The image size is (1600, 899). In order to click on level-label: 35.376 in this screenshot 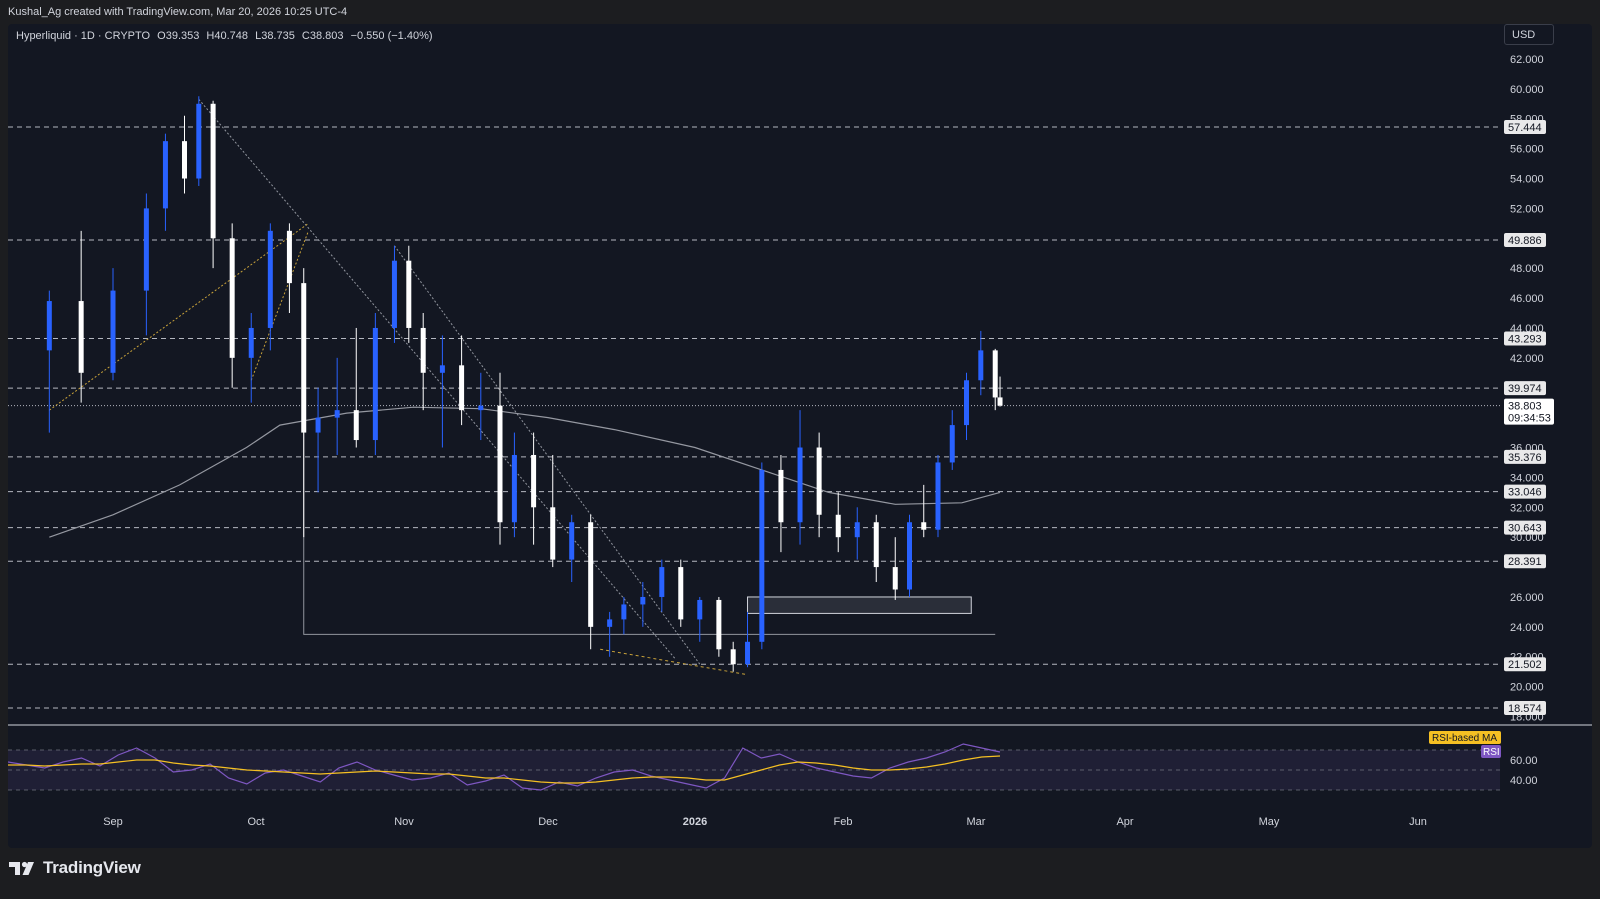, I will do `click(1525, 456)`.